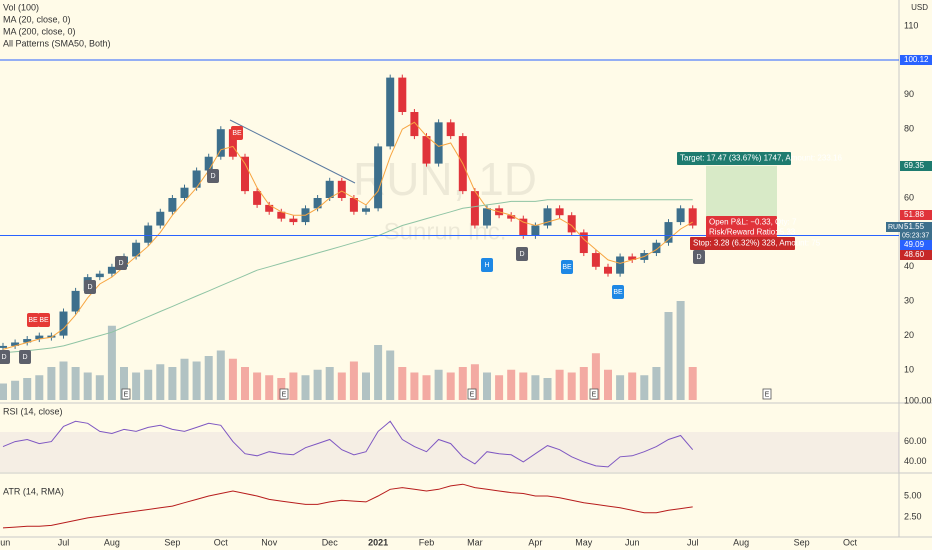  What do you see at coordinates (918, 400) in the screenshot?
I see `y-tick-label: 100.00` at bounding box center [918, 400].